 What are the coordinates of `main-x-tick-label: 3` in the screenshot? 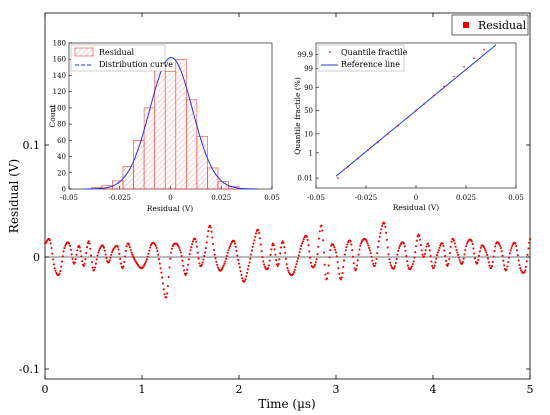 It's located at (336, 389).